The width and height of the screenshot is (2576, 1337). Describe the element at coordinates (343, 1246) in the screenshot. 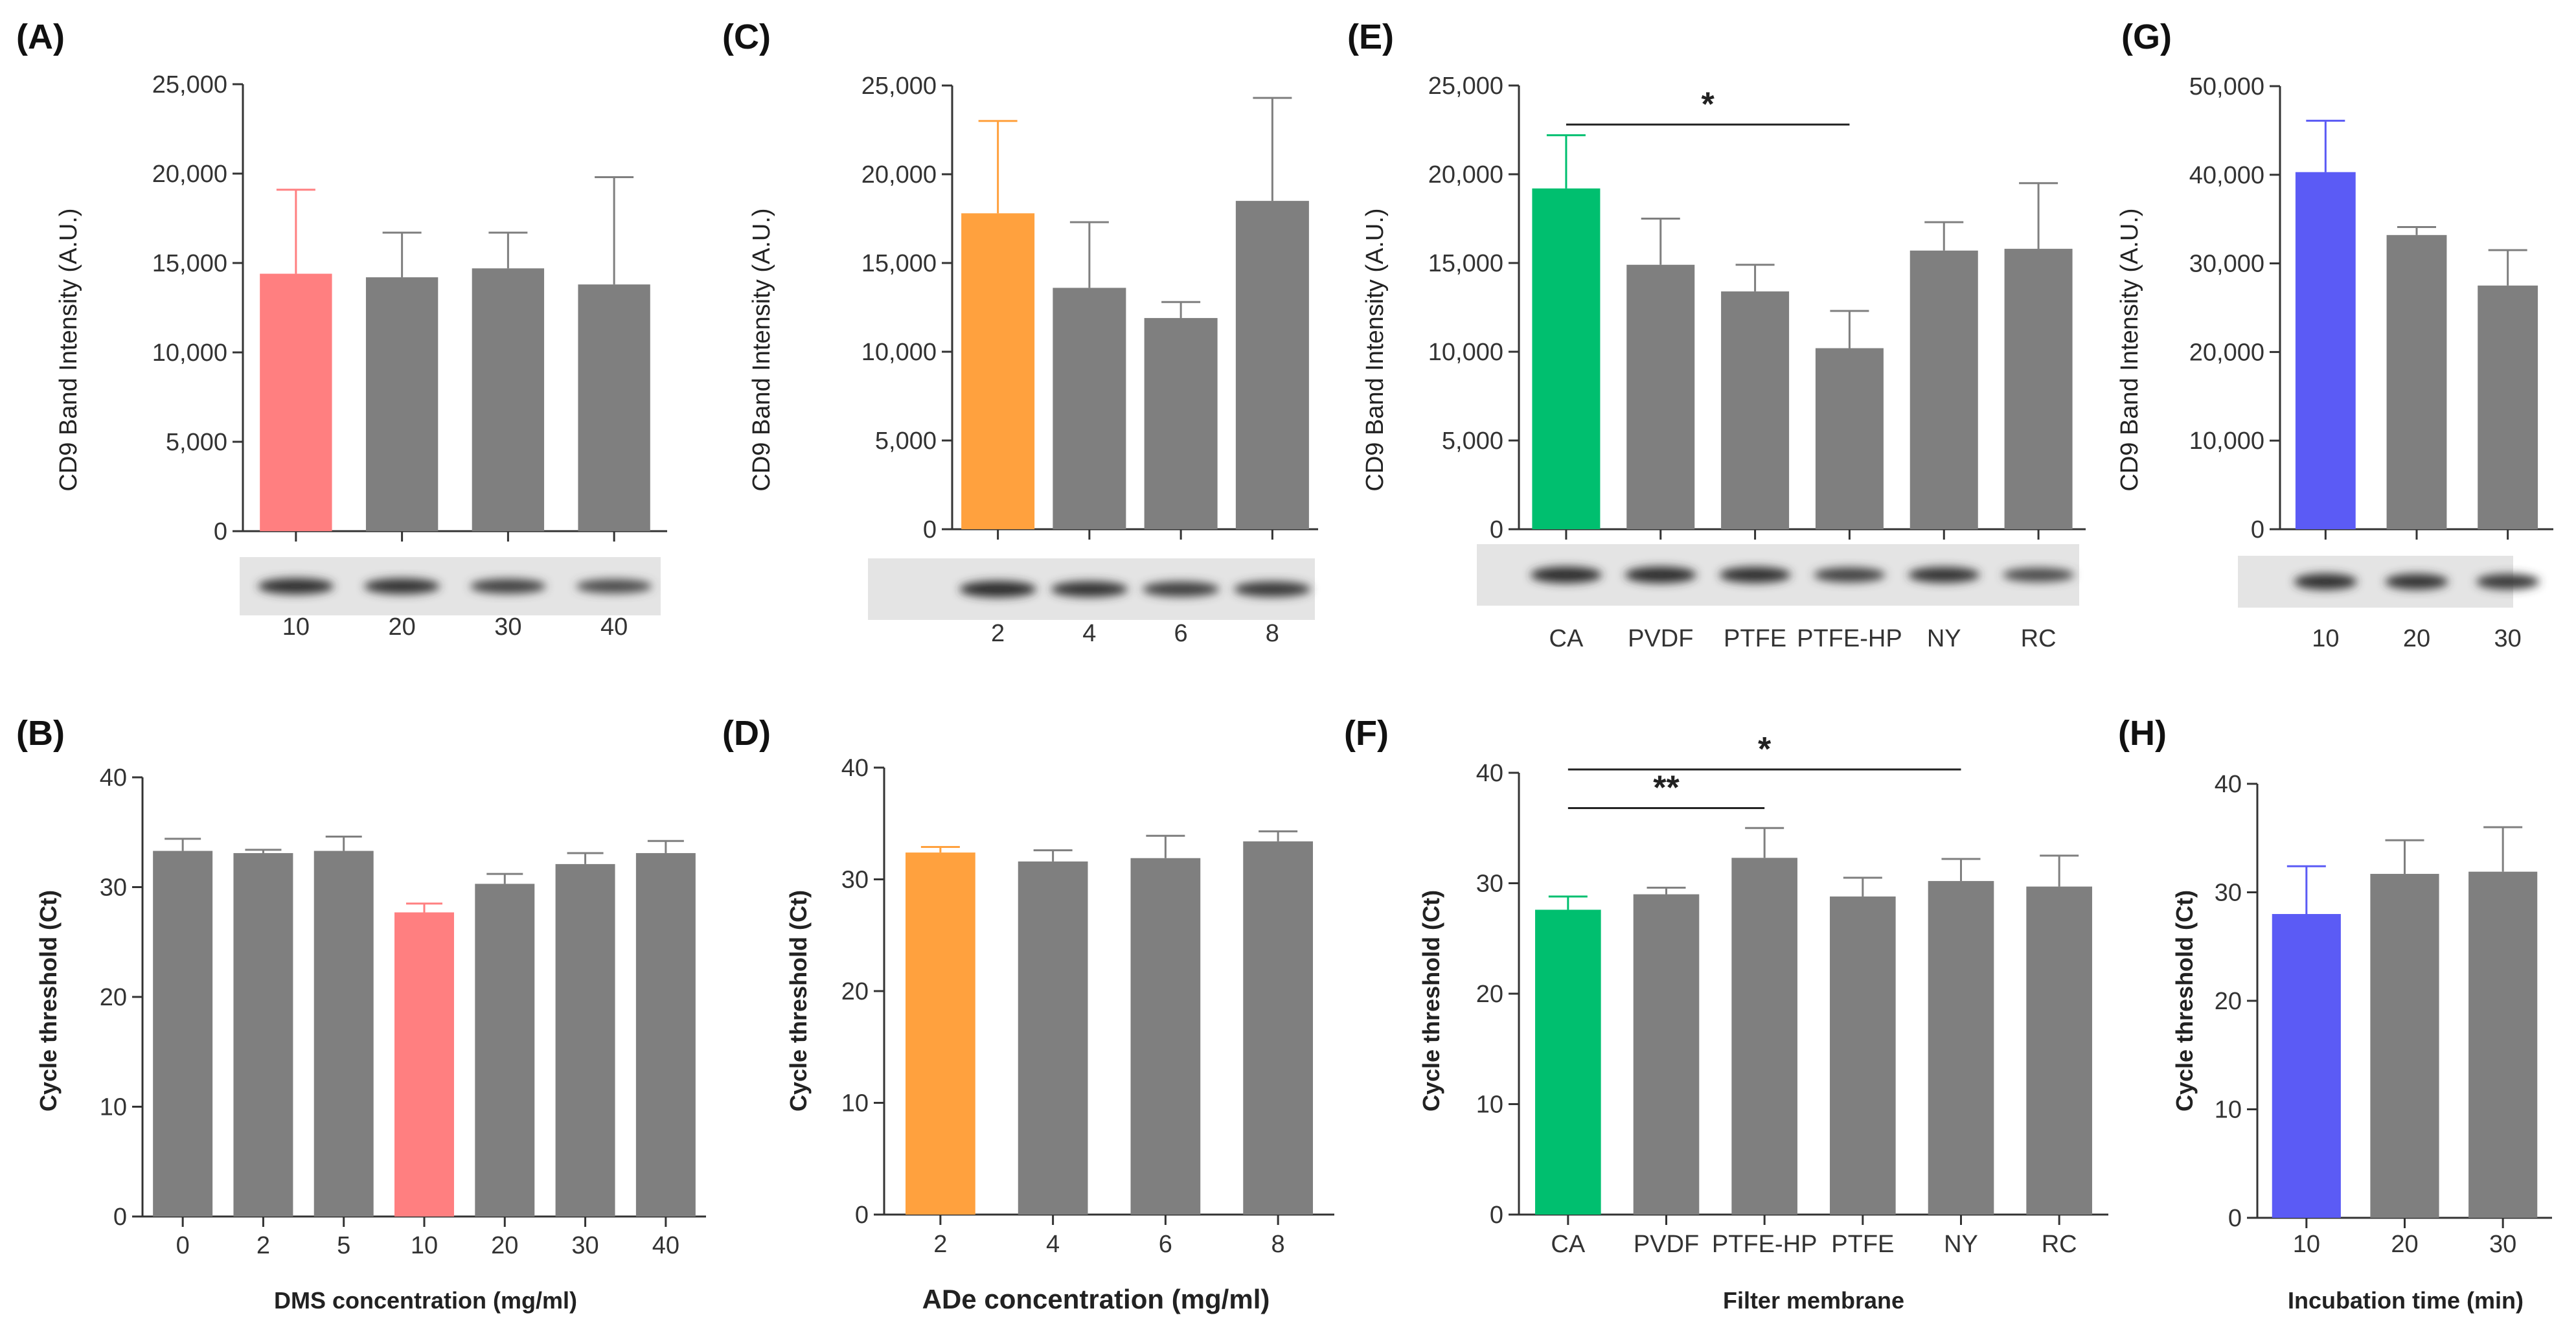

I see `category-label: 5` at that location.